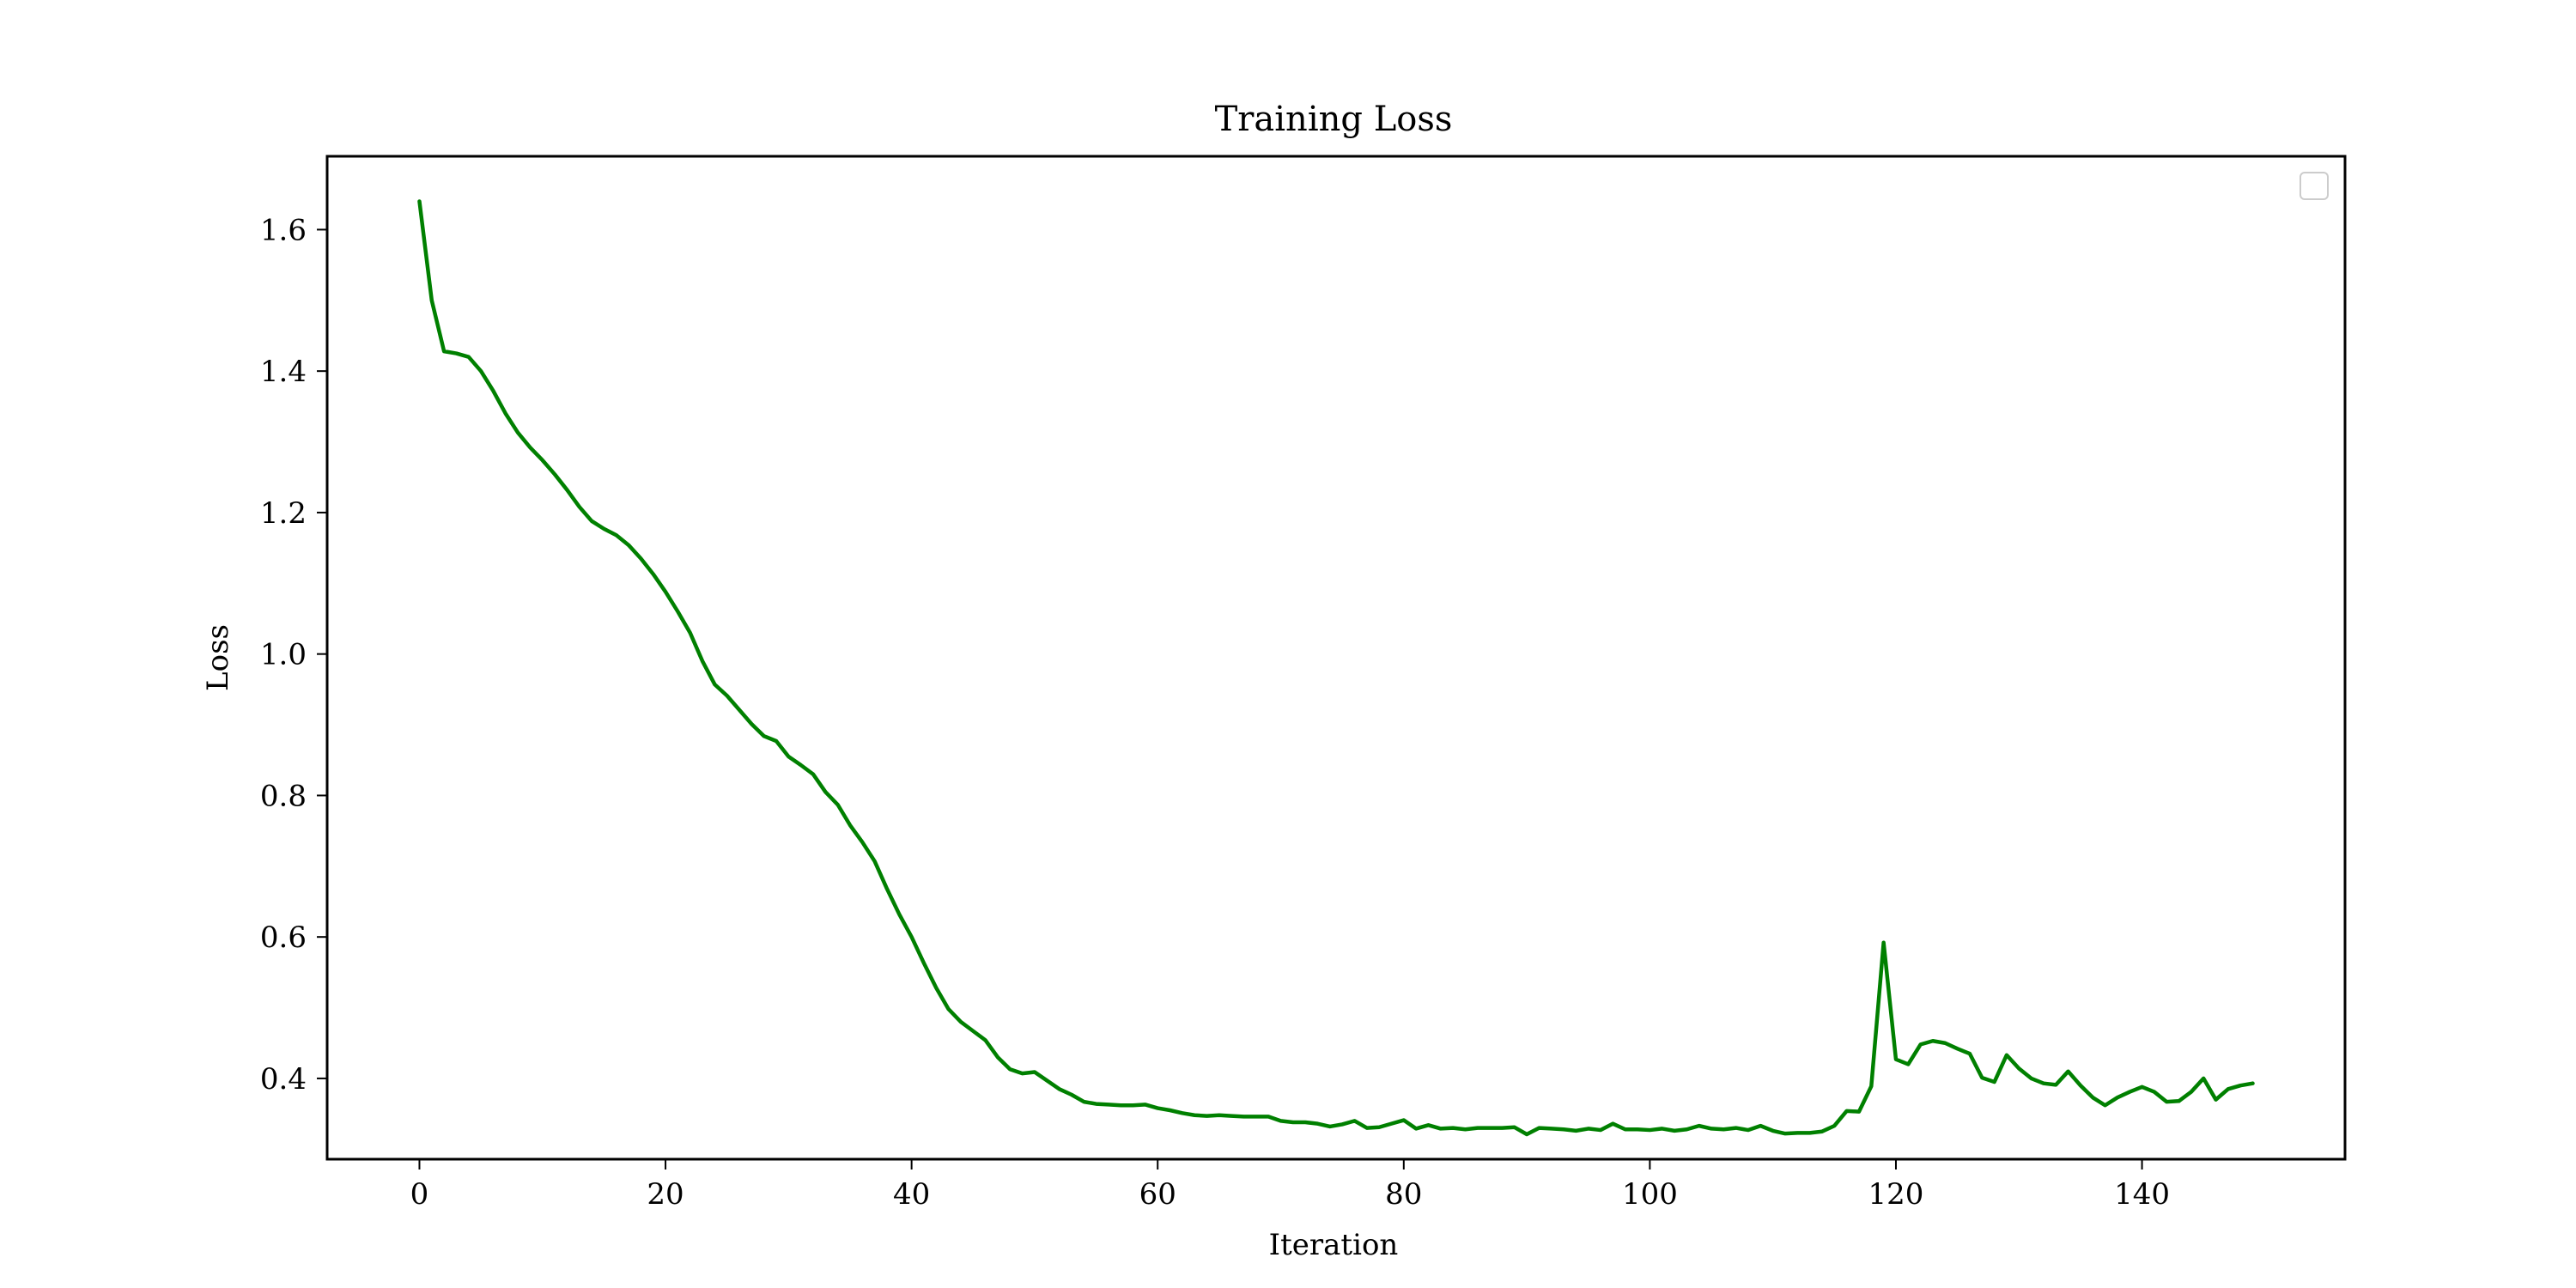 This screenshot has height=1288, width=2576. I want to click on y-tick-label: 1.6, so click(283, 230).